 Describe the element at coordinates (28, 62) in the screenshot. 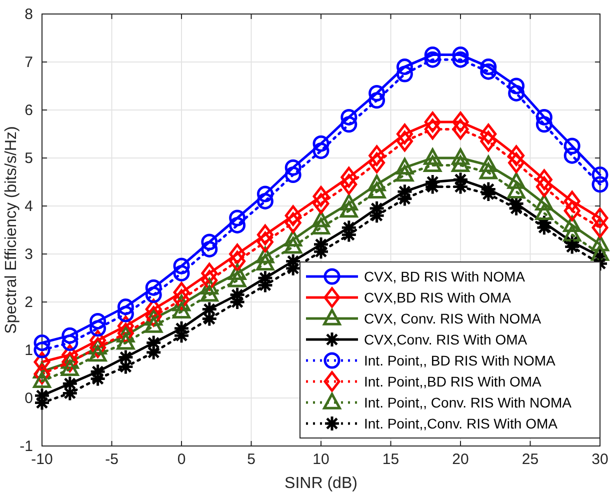

I see `y-tick-label: 7` at that location.